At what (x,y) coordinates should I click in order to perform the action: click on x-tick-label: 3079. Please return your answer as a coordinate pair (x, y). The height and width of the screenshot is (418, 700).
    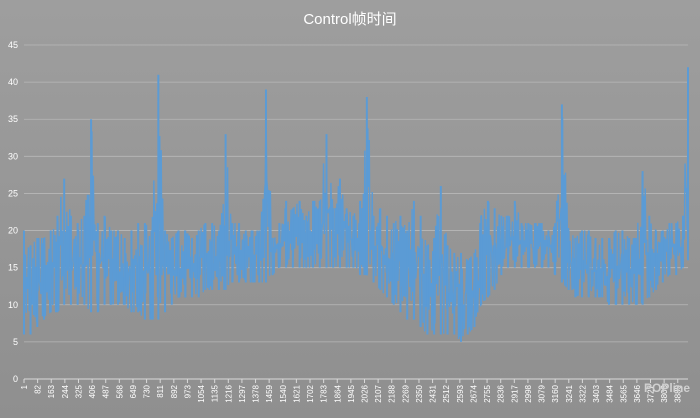
    Looking at the image, I should click on (542, 393).